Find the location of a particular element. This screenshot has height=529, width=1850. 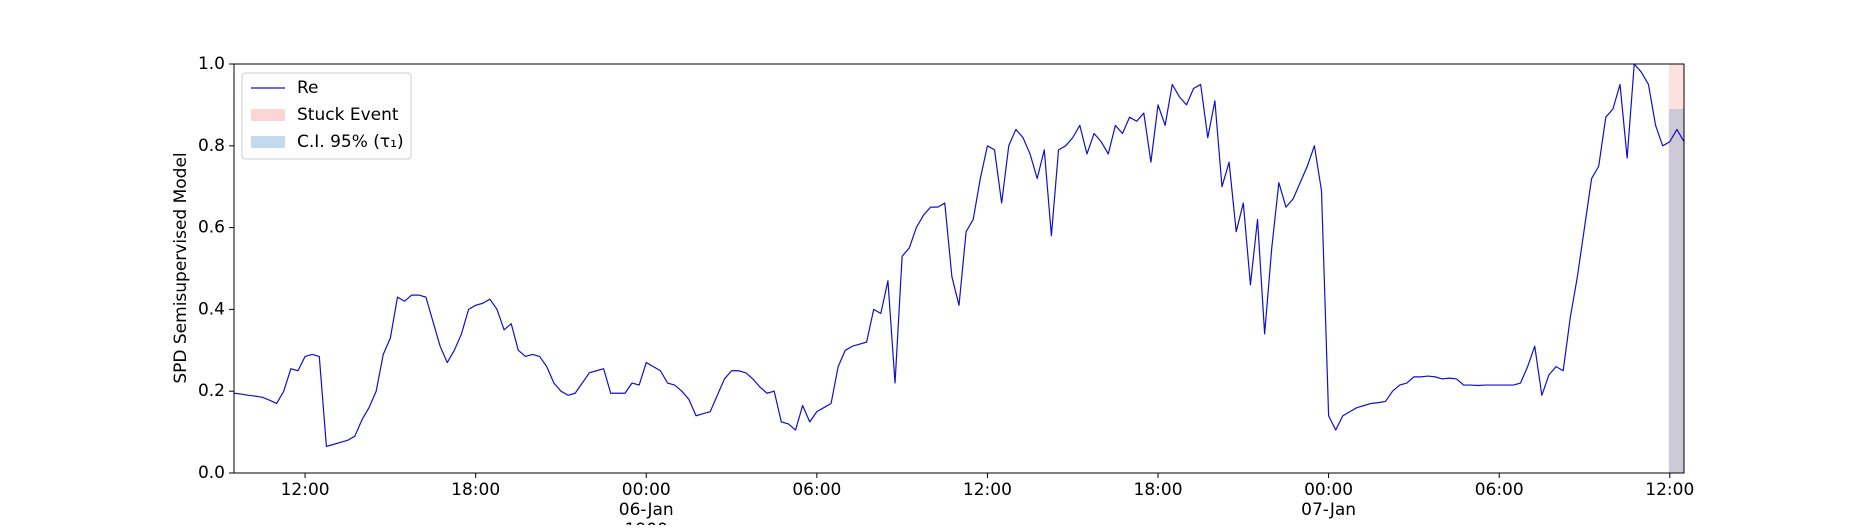

y-tick-label: 0.0 is located at coordinates (211, 473).